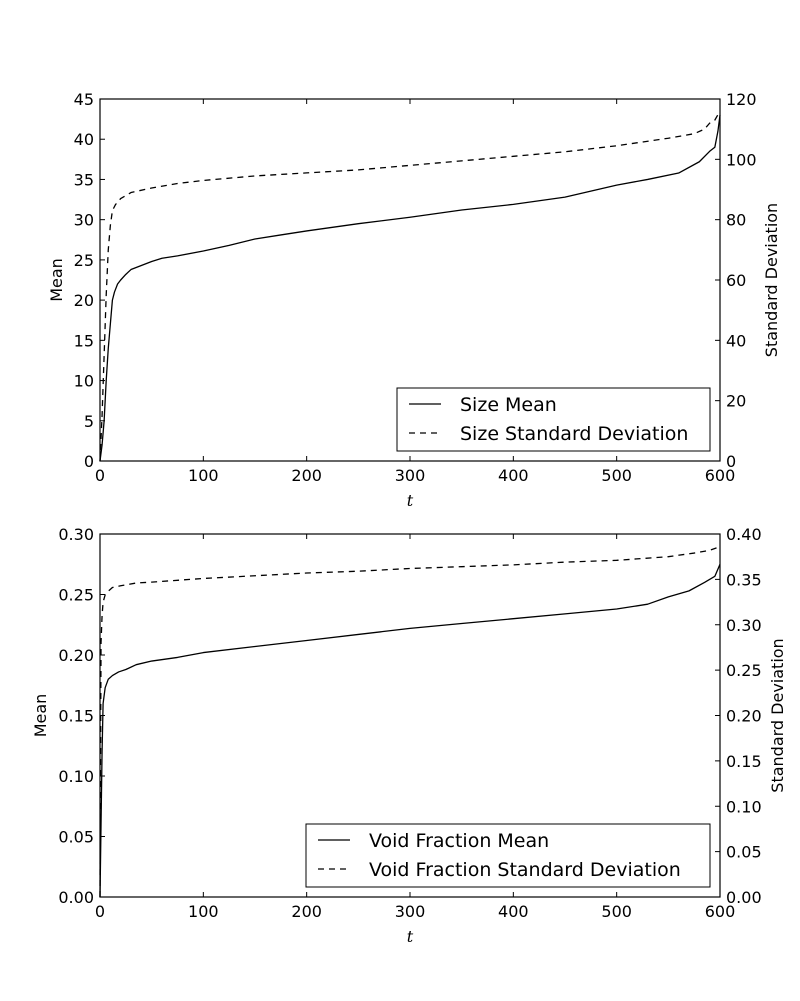 The height and width of the screenshot is (1001, 800). What do you see at coordinates (508, 405) in the screenshot?
I see `chart1-legend-label-1: Size Mean` at bounding box center [508, 405].